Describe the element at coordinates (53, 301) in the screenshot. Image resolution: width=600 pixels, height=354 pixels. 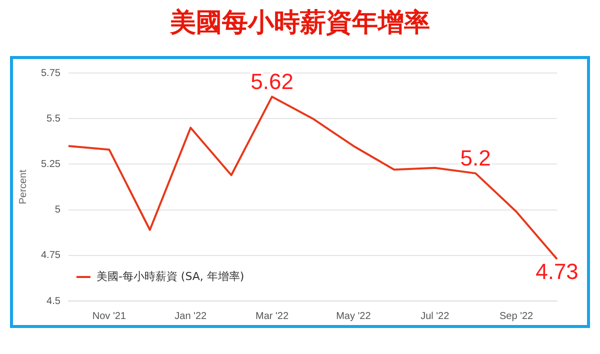
I see `y-tick-label: 4.5` at that location.